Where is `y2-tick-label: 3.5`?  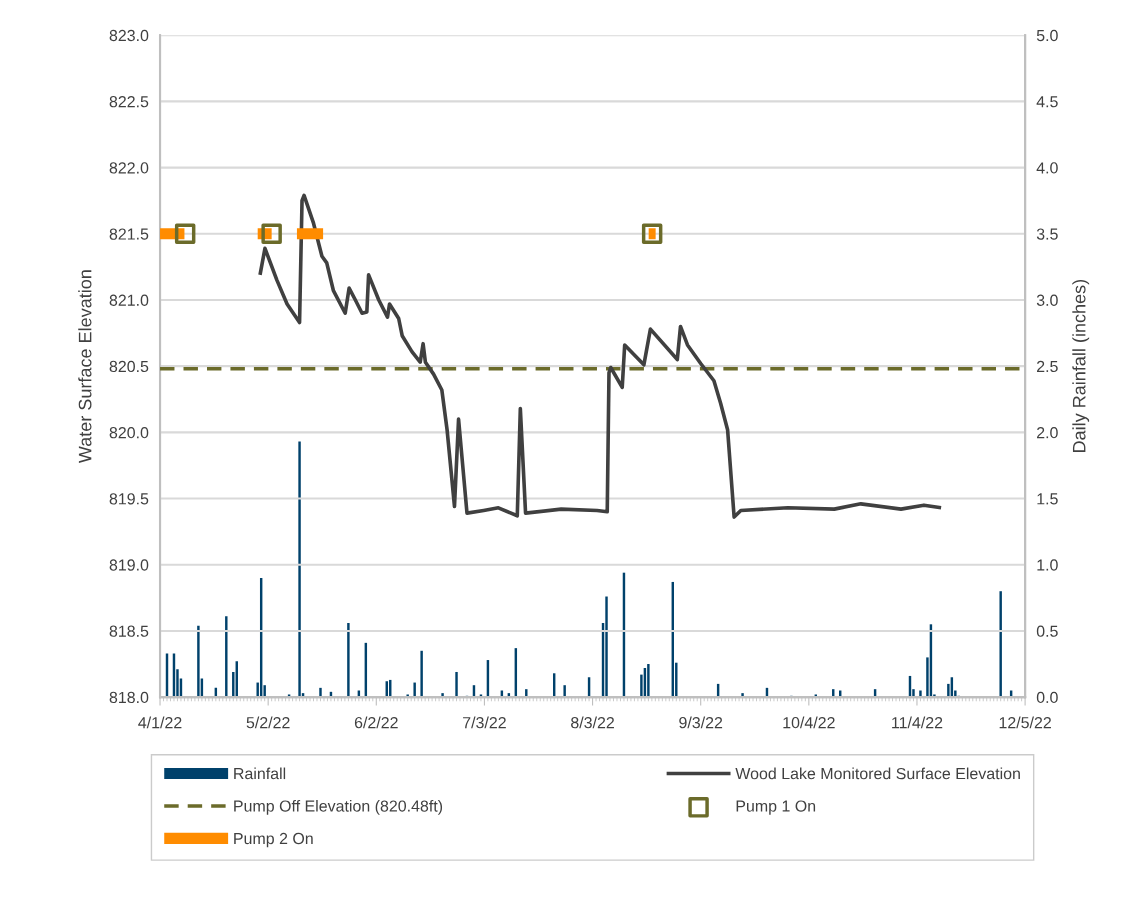 y2-tick-label: 3.5 is located at coordinates (1047, 234).